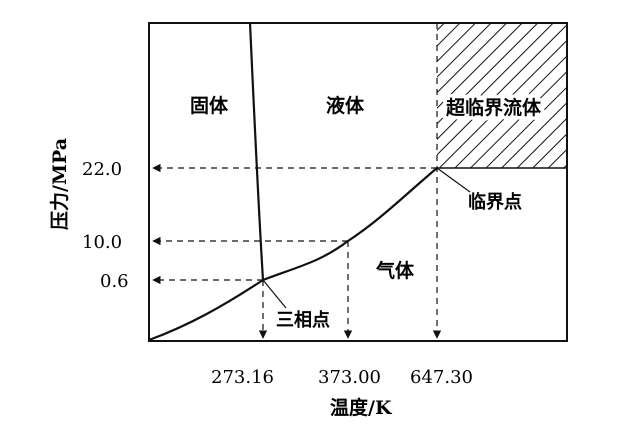 This screenshot has width=640, height=433. I want to click on x-tick-373: 373.00, so click(349, 377).